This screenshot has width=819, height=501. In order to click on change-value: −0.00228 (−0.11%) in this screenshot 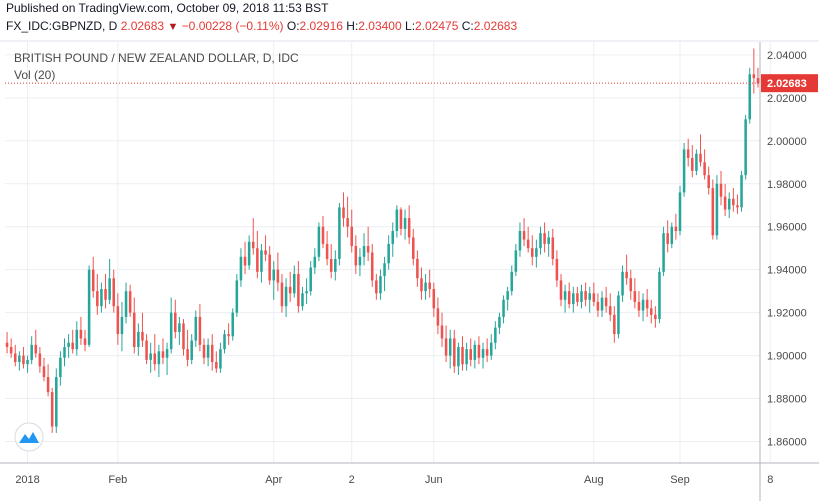, I will do `click(232, 26)`.